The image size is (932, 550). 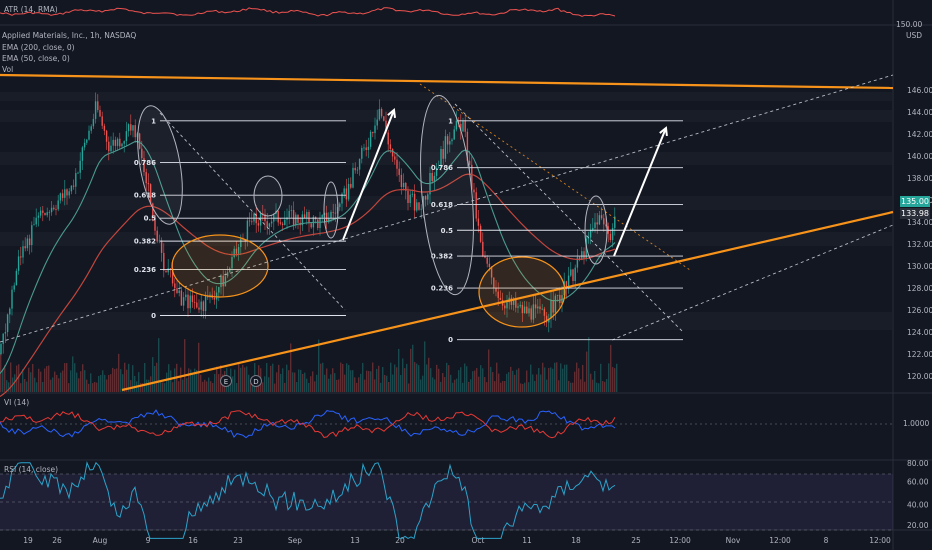 I want to click on x-tick-label: 19, so click(x=28, y=540).